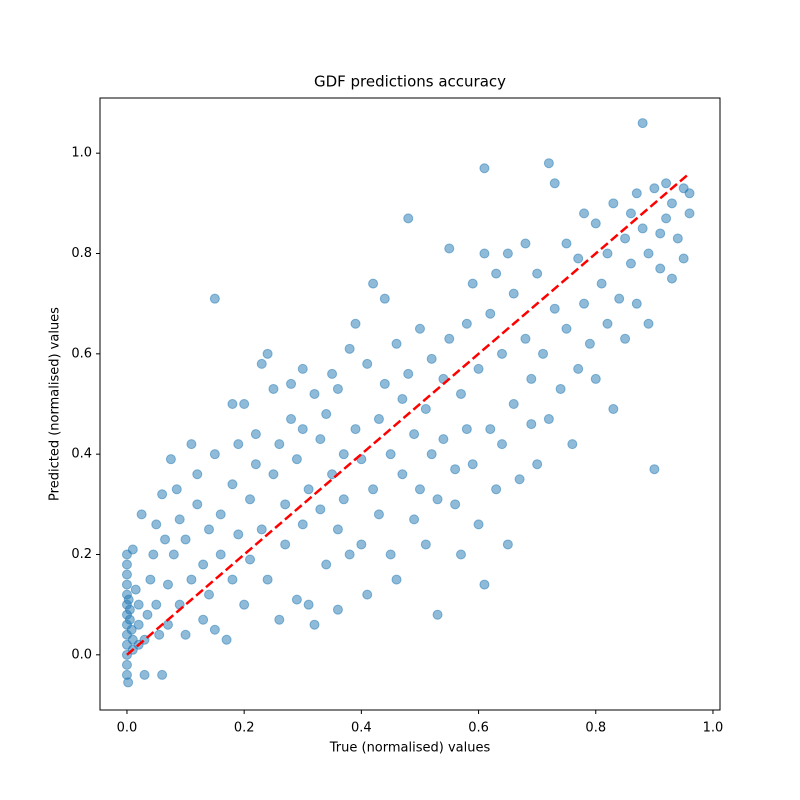 The image size is (800, 800). What do you see at coordinates (55, 404) in the screenshot?
I see `y-axis-label: Predicted (normalised) values` at bounding box center [55, 404].